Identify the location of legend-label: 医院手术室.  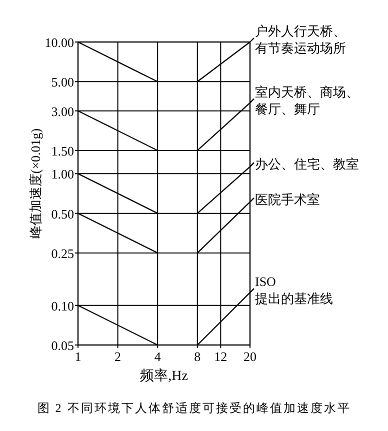
(287, 199).